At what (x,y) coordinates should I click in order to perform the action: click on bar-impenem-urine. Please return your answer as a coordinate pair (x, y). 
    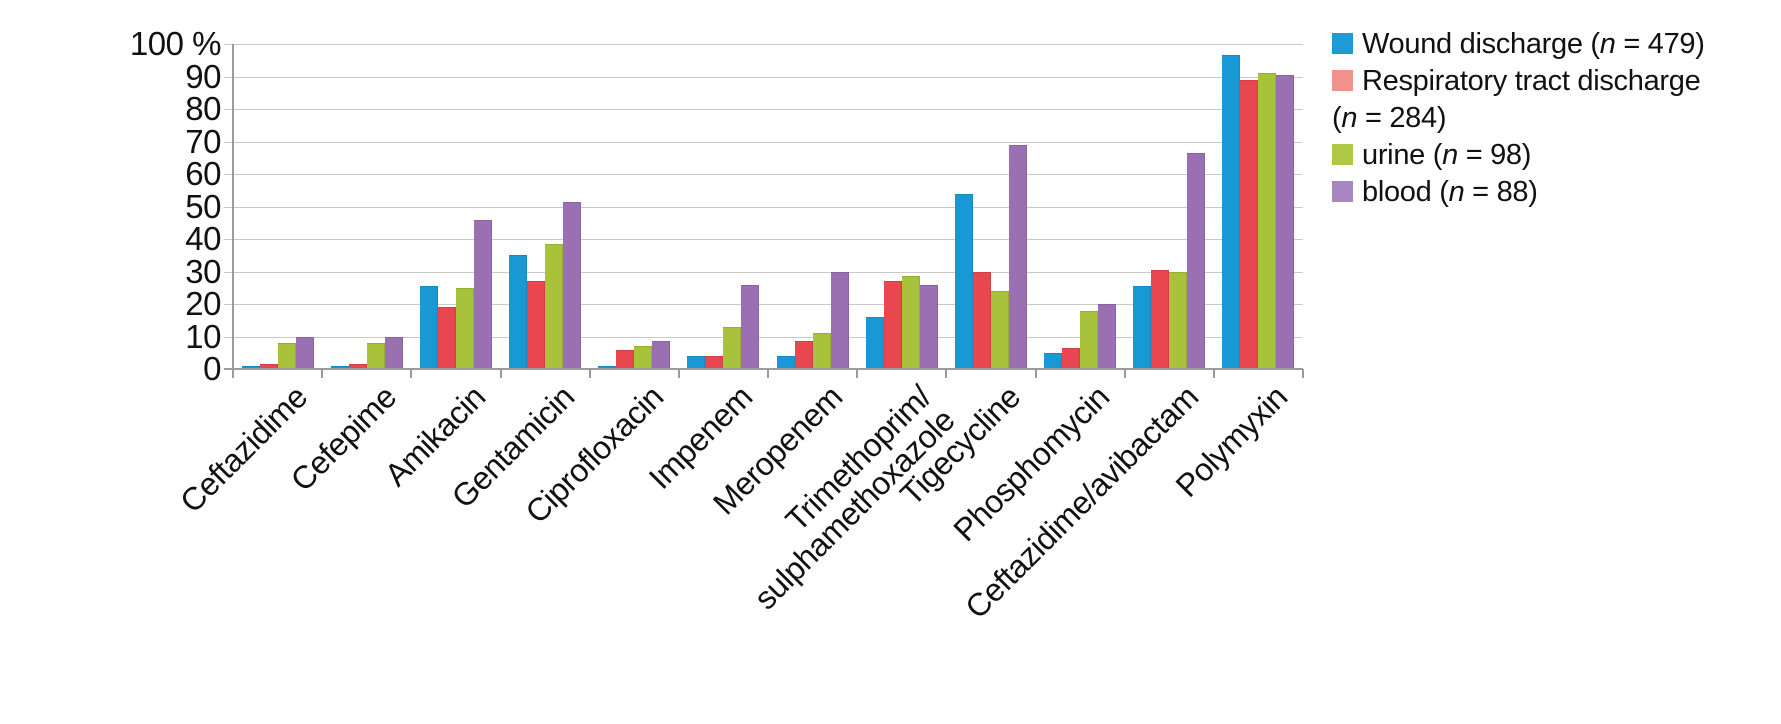
    Looking at the image, I should click on (732, 347).